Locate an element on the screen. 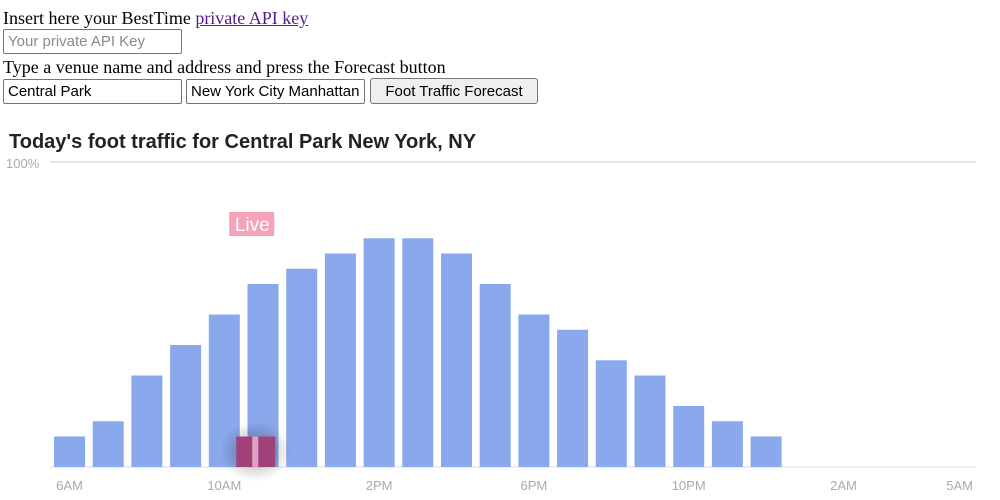  bar-8AM is located at coordinates (147, 421).